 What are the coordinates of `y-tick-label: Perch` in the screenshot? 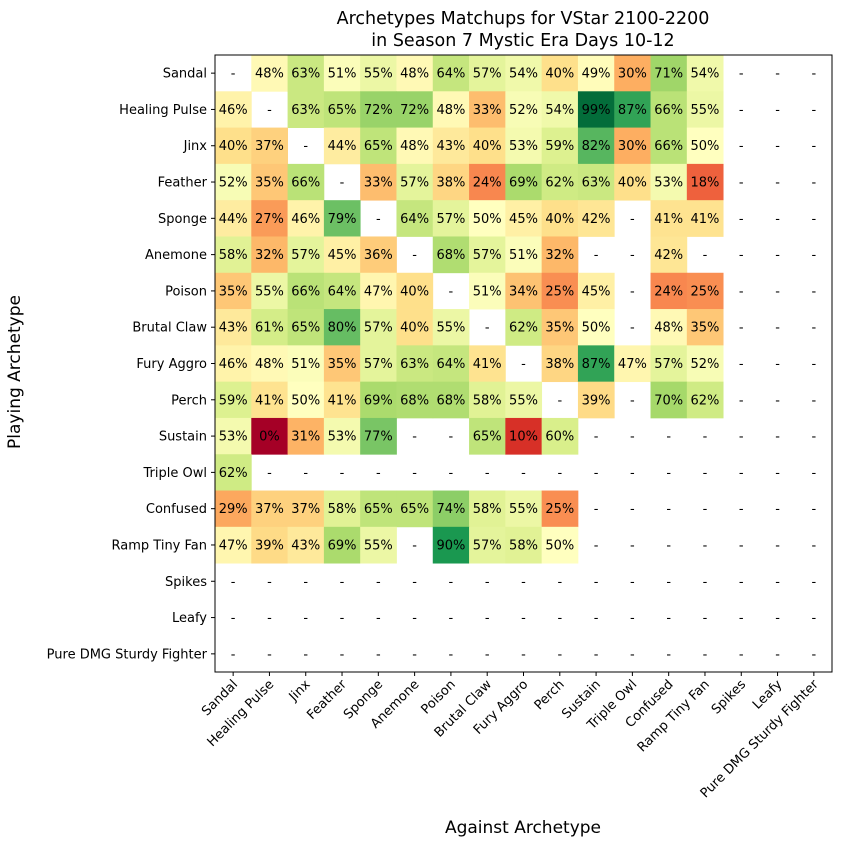 It's located at (189, 400).